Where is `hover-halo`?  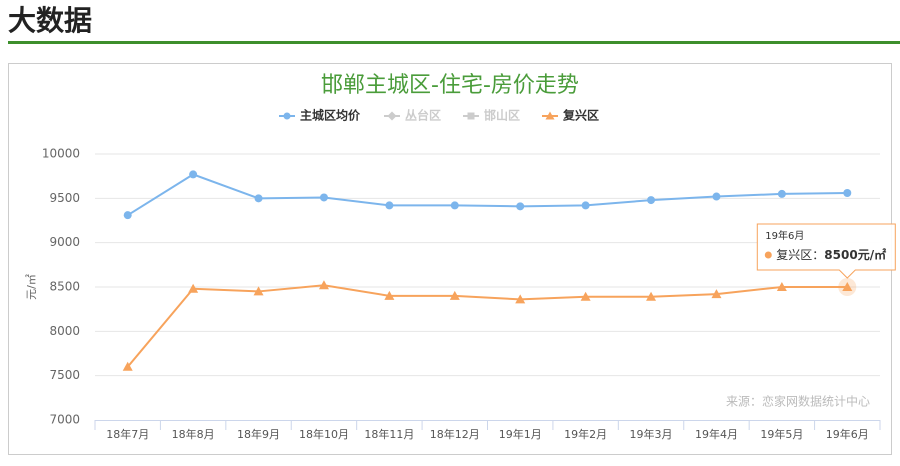
hover-halo is located at coordinates (847, 287).